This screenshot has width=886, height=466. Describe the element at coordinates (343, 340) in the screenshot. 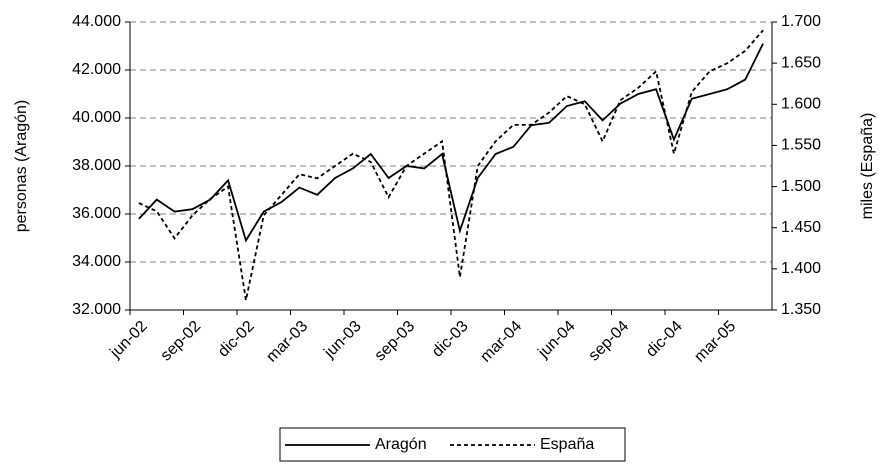

I see `x-tick-label: jun-03` at that location.